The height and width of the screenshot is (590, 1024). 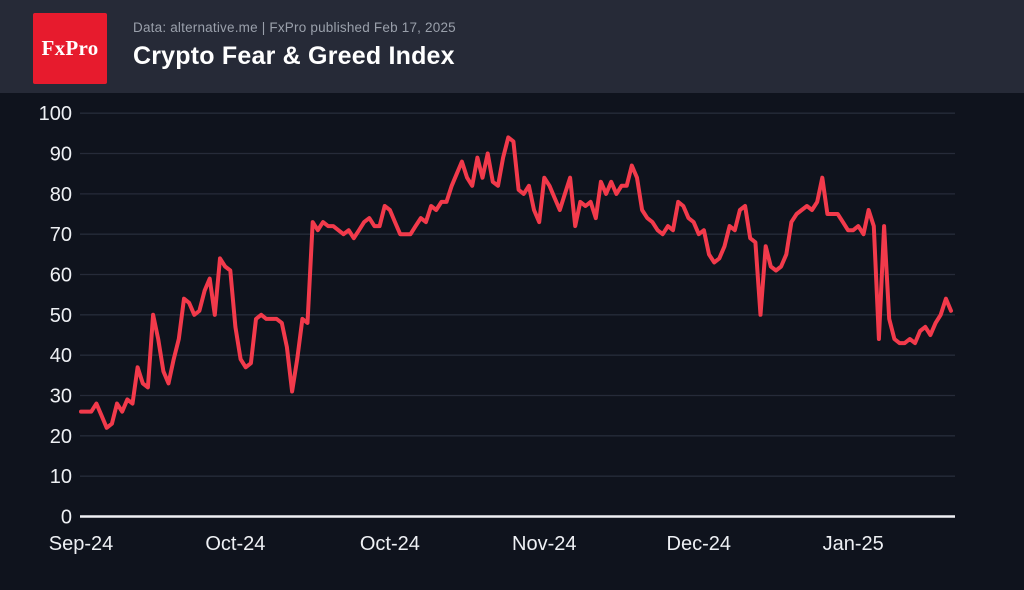 What do you see at coordinates (61, 477) in the screenshot?
I see `svg-text: 10` at bounding box center [61, 477].